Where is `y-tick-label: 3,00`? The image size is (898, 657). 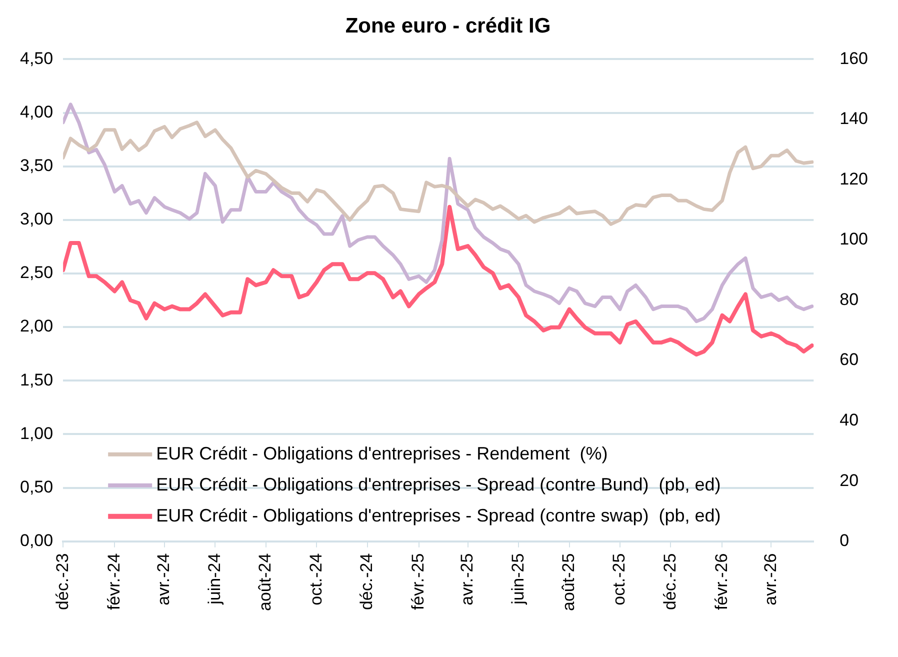 y-tick-label: 3,00 is located at coordinates (37, 219).